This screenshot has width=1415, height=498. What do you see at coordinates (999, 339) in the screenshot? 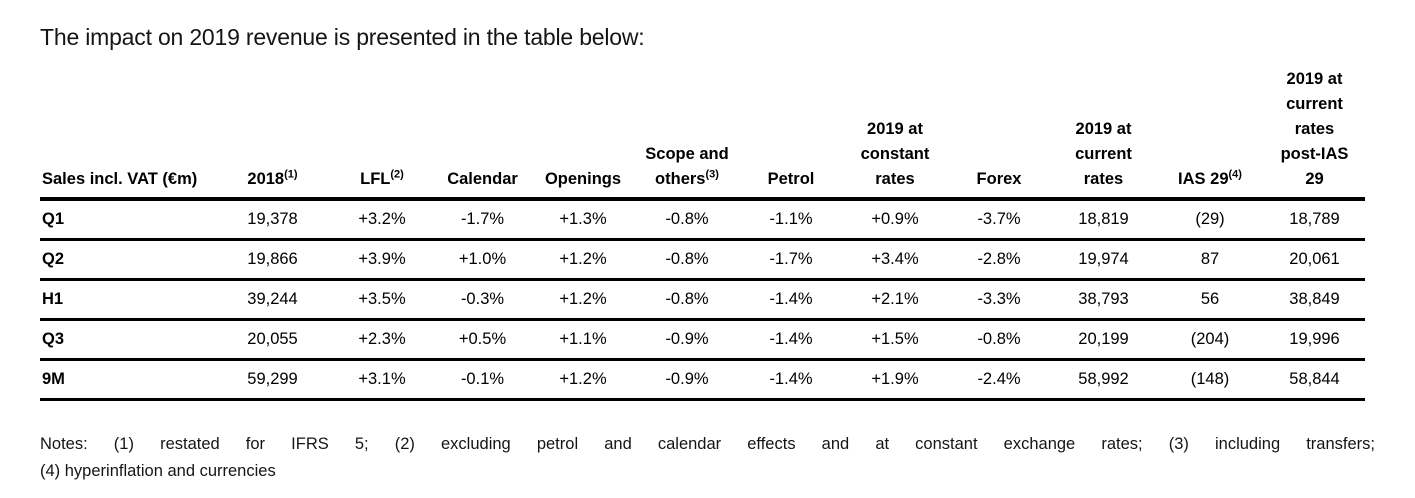
I see `cell-forex: -0.8%` at bounding box center [999, 339].